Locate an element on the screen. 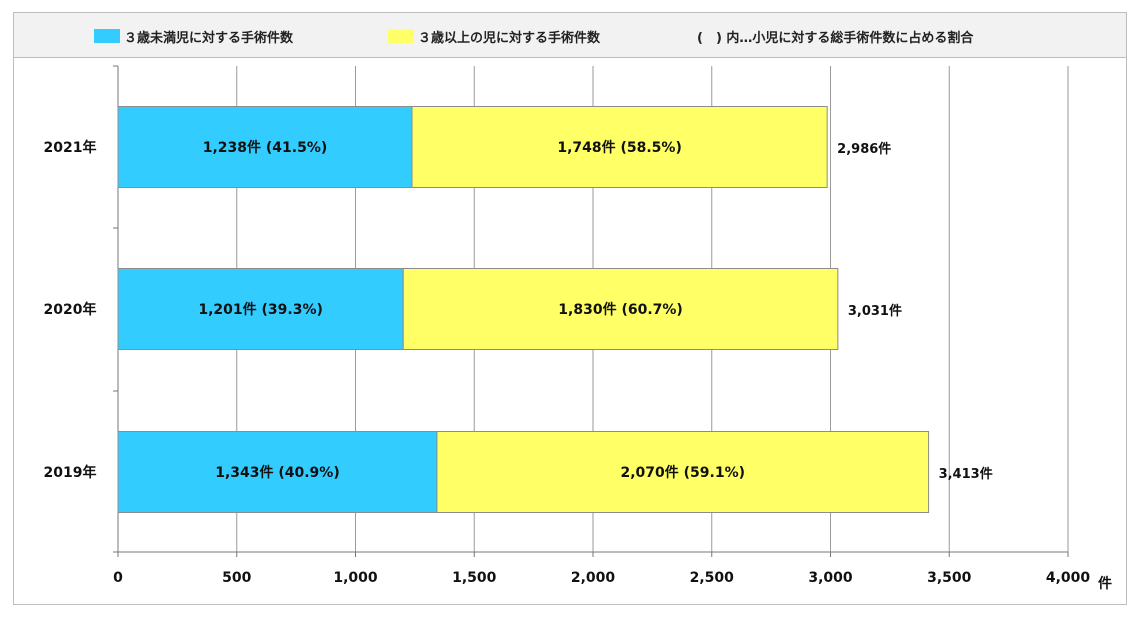  legend-label-3-and-over: ３歳以上の児に対する手術件数 is located at coordinates (509, 38).